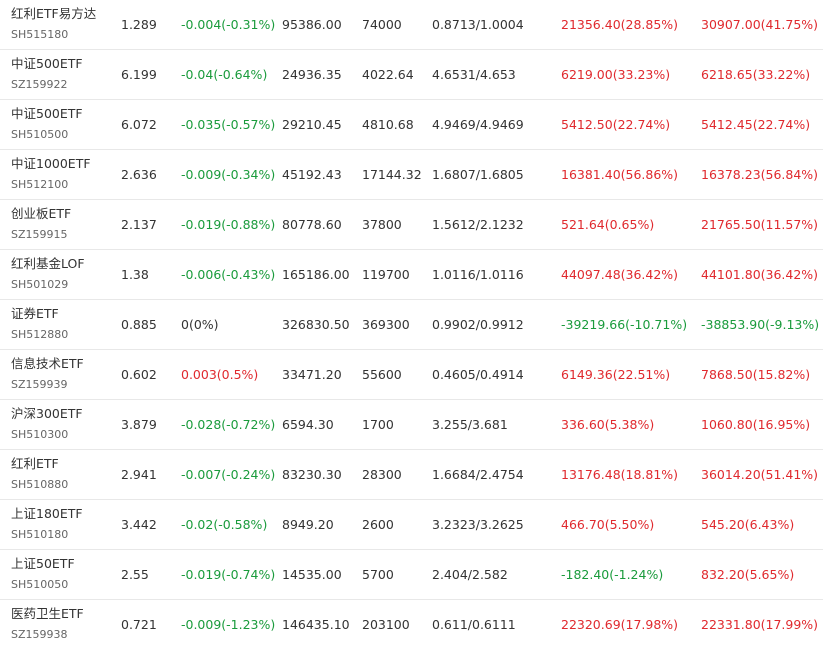  What do you see at coordinates (612, 574) in the screenshot?
I see `profit-cell: -182.40(-1.24%)` at bounding box center [612, 574].